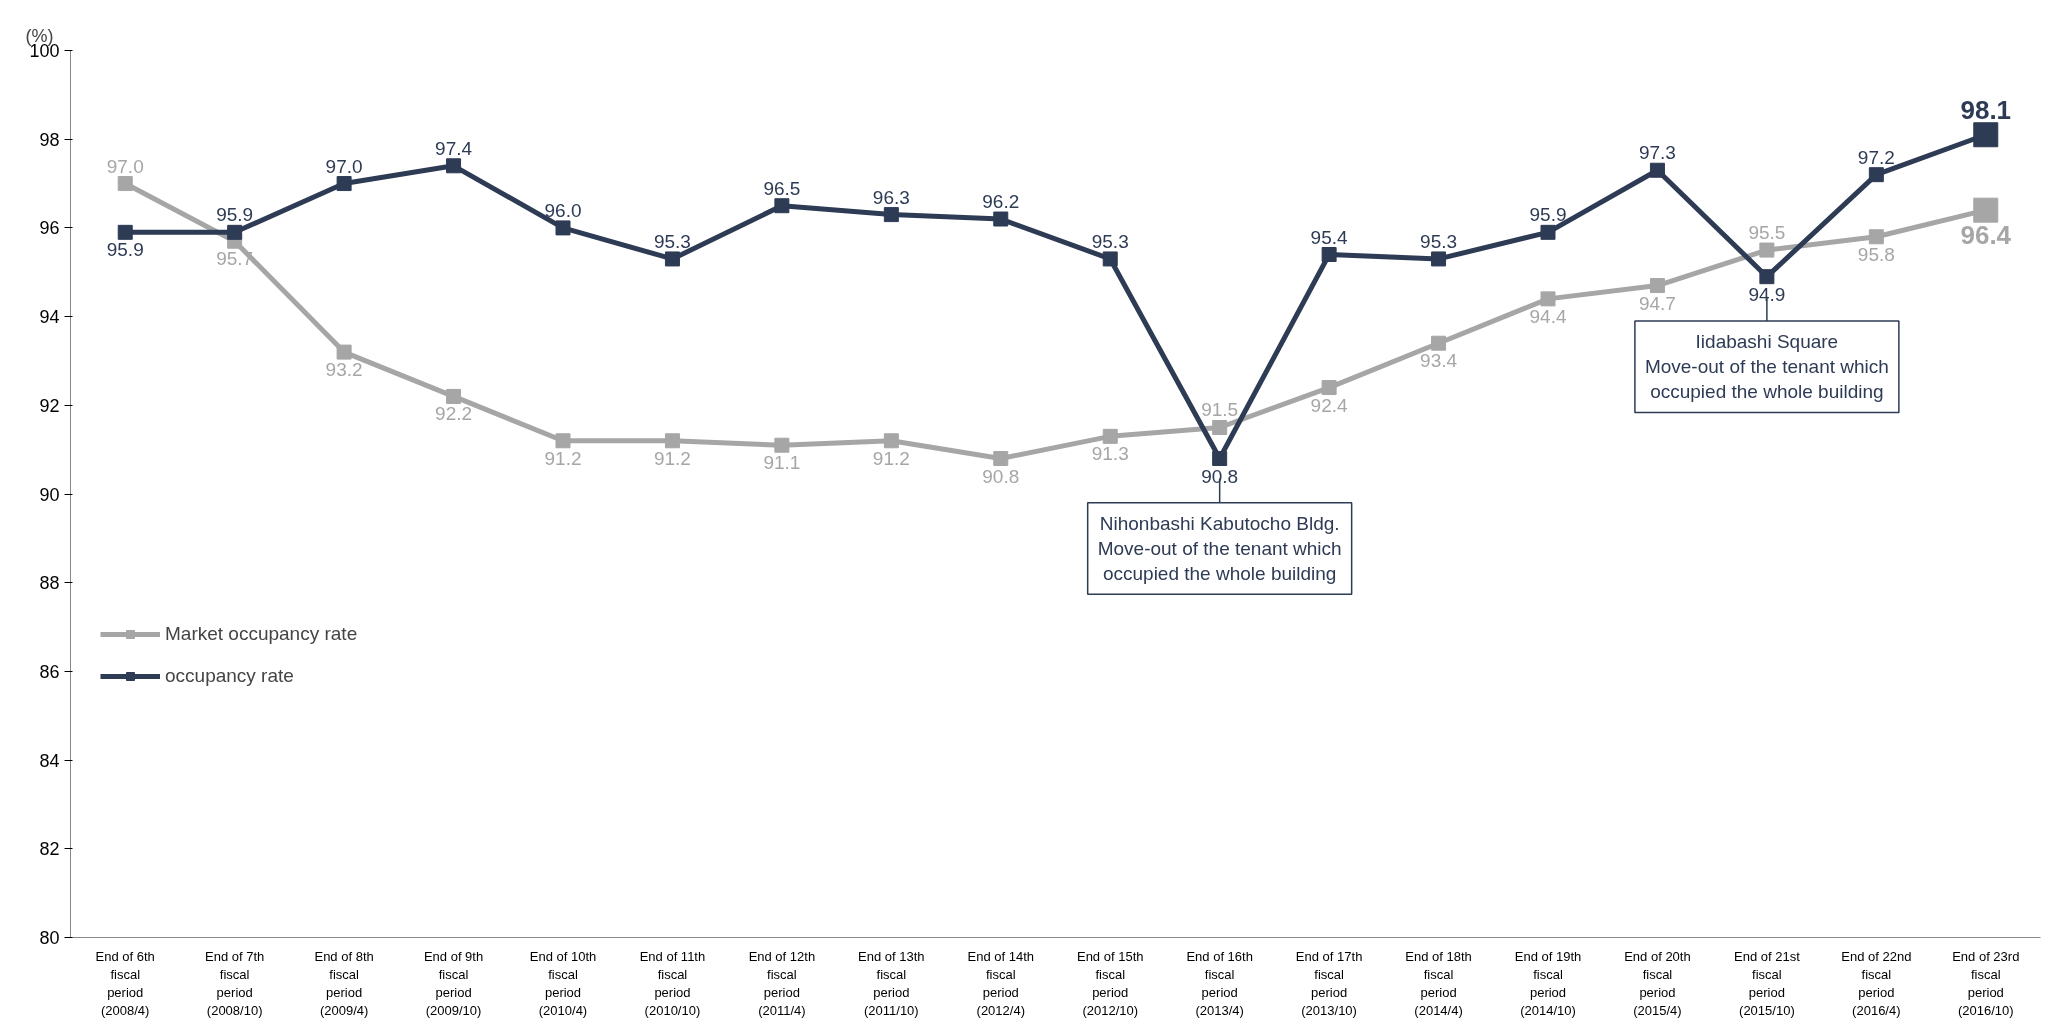  Describe the element at coordinates (1876, 254) in the screenshot. I see `data-label: 95.8` at that location.